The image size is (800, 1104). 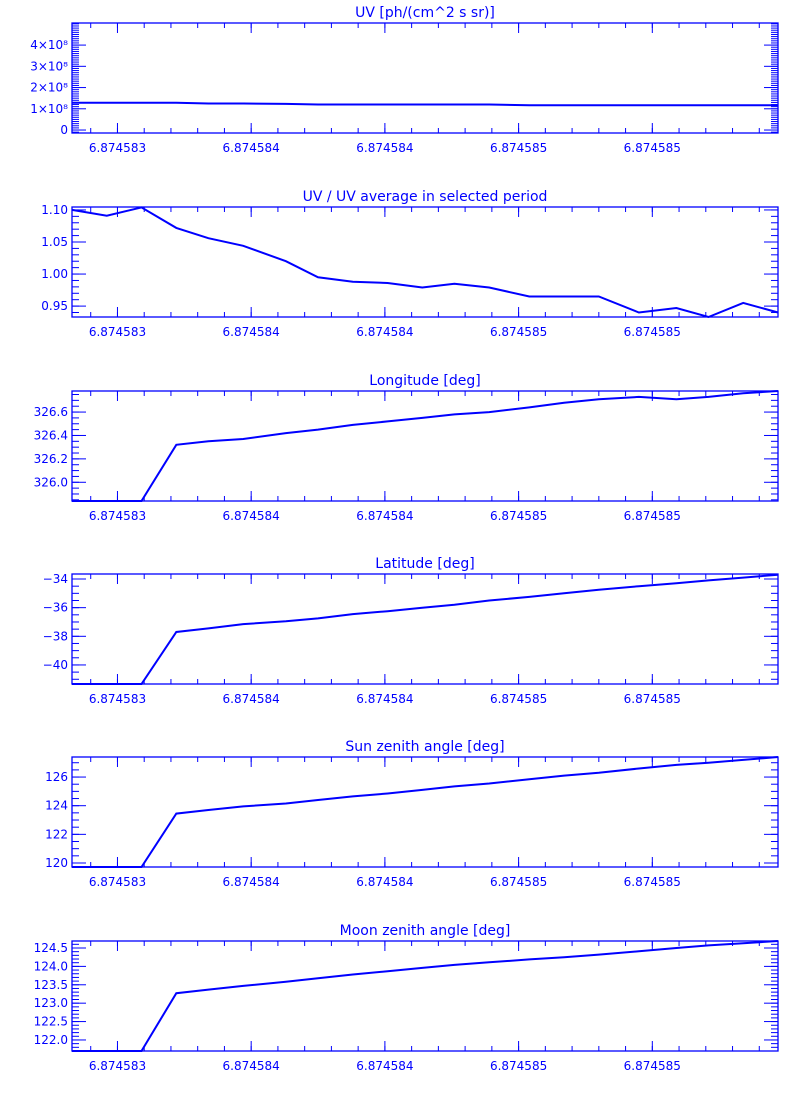 What do you see at coordinates (56, 806) in the screenshot?
I see `y-tick-label: 124` at bounding box center [56, 806].